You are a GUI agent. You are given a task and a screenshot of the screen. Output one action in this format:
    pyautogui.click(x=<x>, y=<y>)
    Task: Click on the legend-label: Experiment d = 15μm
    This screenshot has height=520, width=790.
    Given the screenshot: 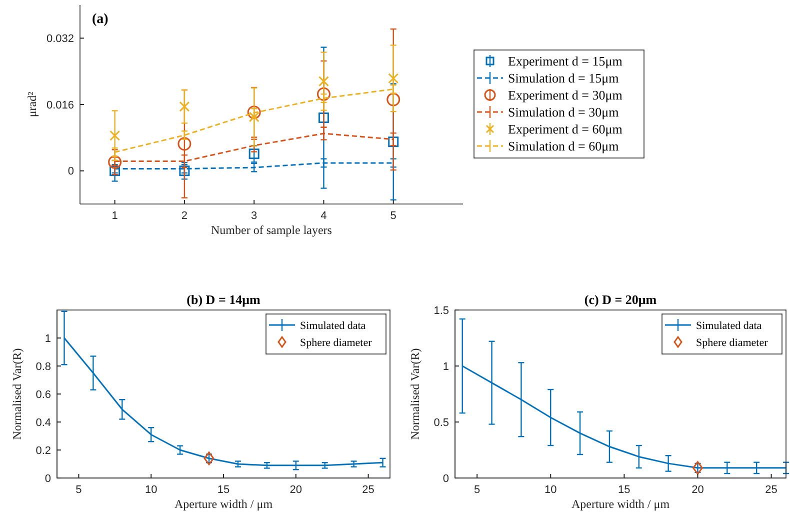 What is the action you would take?
    pyautogui.click(x=565, y=61)
    